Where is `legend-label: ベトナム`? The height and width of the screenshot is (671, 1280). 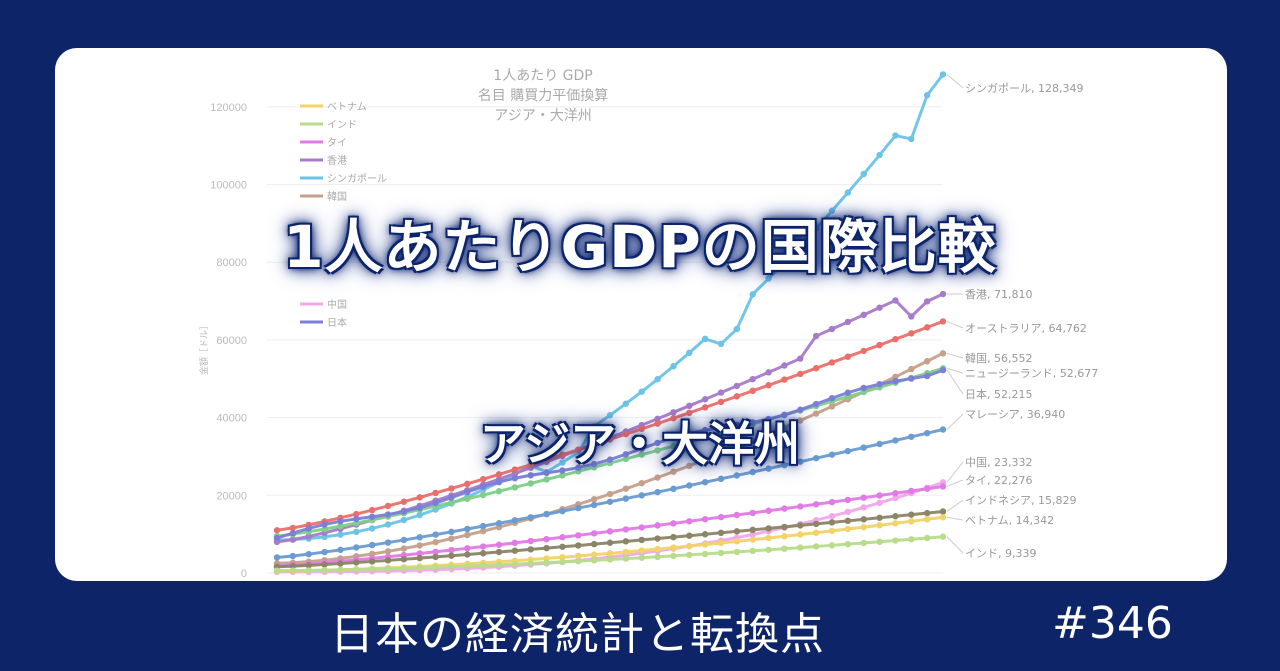
legend-label: ベトナム is located at coordinates (347, 107).